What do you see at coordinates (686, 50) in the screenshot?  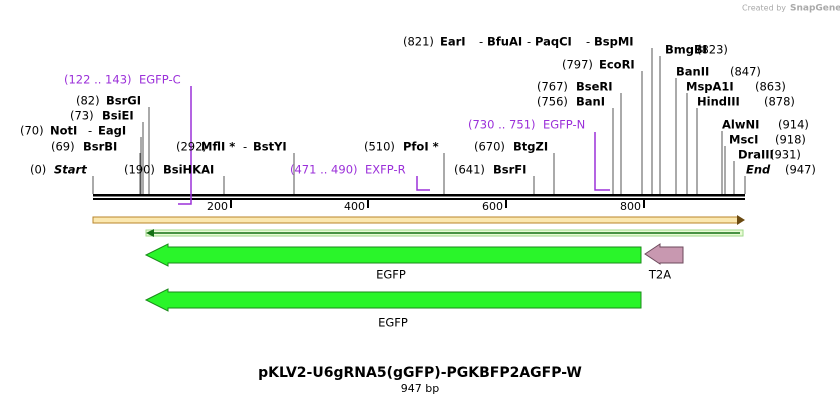 I see `site-name: BmgBI` at bounding box center [686, 50].